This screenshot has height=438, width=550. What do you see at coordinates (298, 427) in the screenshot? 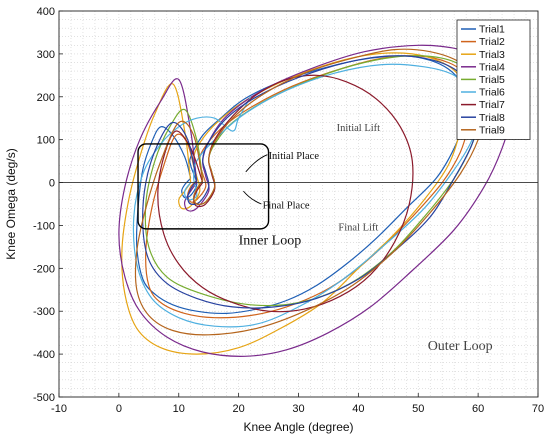
I see `x-axis-title: Knee Angle (degree)` at bounding box center [298, 427].